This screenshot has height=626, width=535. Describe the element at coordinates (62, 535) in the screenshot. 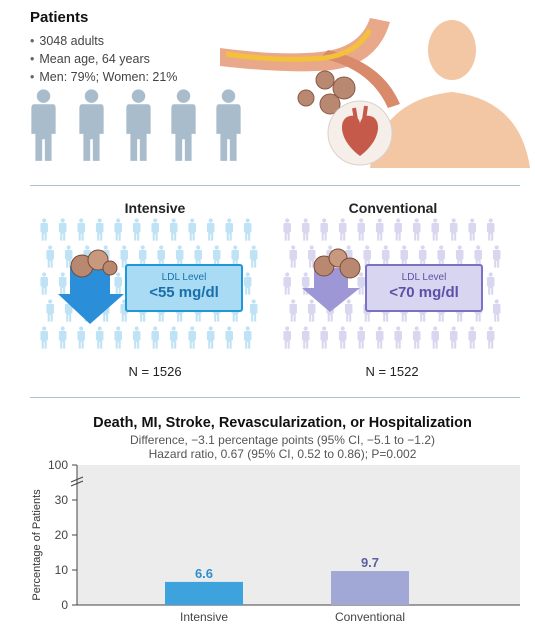

I see `y-tick-label: 20` at that location.